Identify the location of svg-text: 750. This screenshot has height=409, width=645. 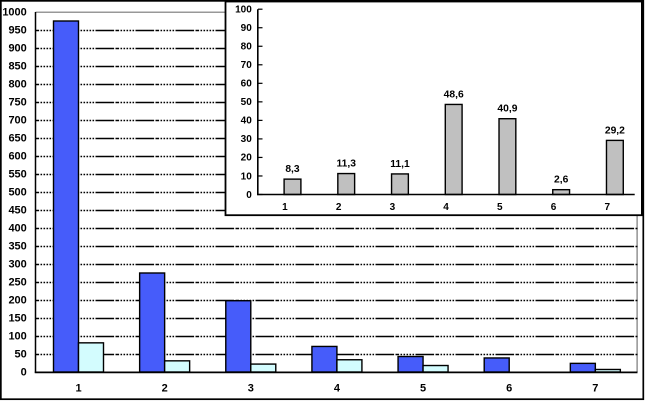
(17, 103).